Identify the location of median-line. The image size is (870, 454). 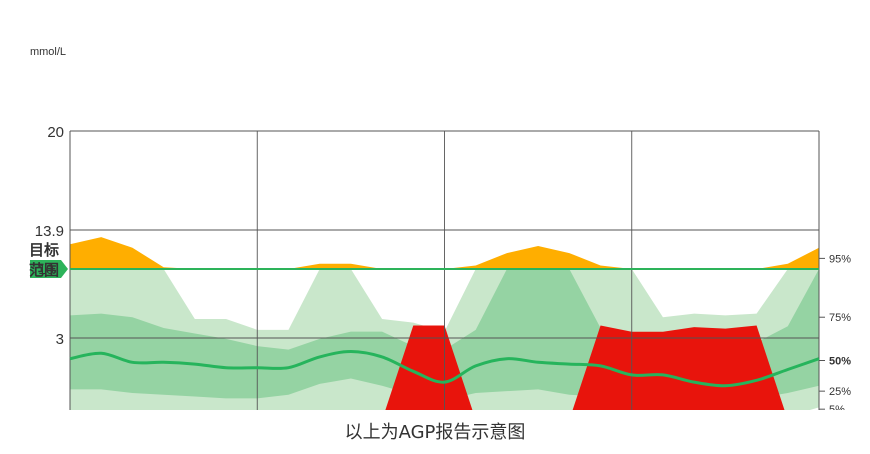
(444, 368).